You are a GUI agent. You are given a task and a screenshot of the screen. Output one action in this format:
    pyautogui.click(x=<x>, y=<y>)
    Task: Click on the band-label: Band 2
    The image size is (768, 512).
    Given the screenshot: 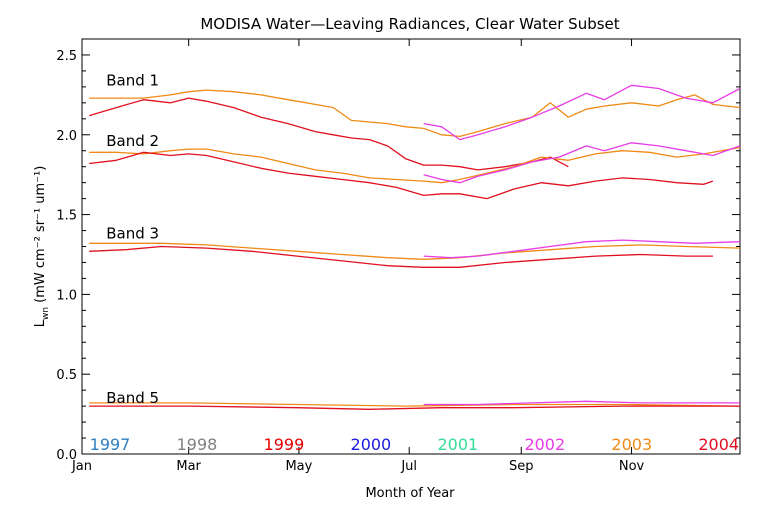 What is the action you would take?
    pyautogui.click(x=132, y=141)
    